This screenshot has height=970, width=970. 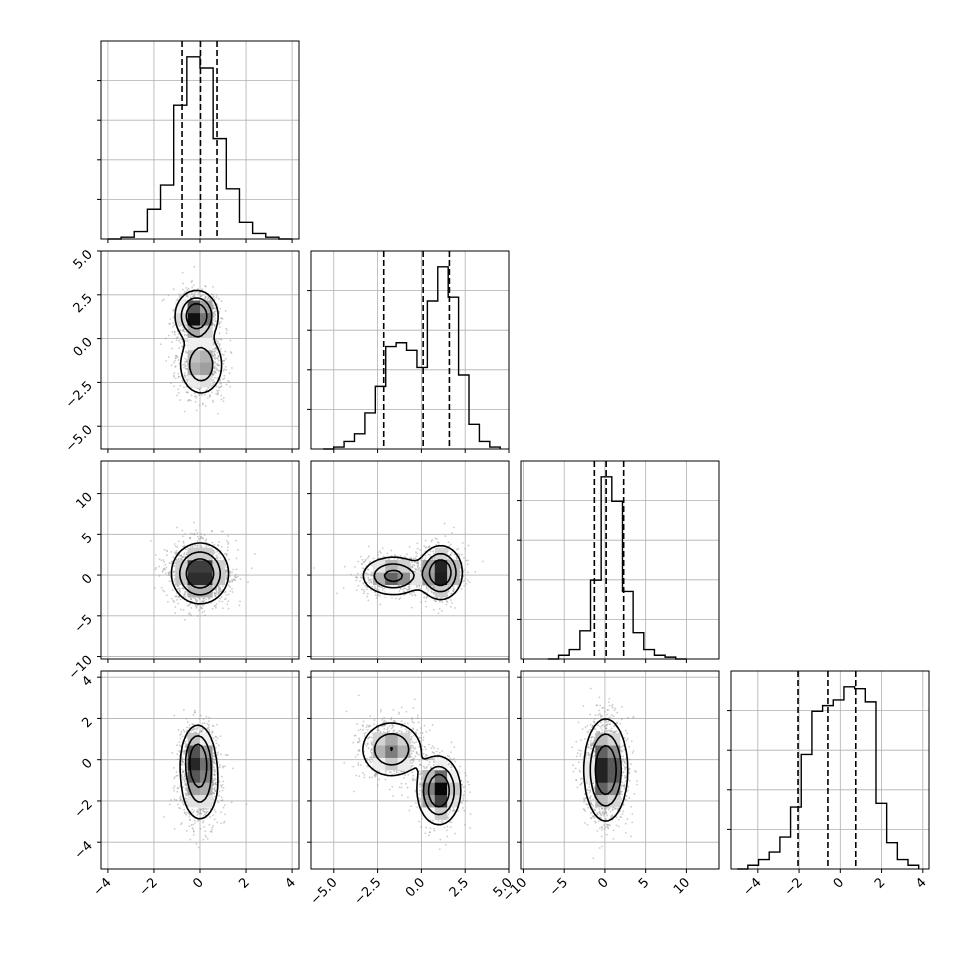 What do you see at coordinates (83, 303) in the screenshot?
I see `y-tick-label: 2.5` at bounding box center [83, 303].